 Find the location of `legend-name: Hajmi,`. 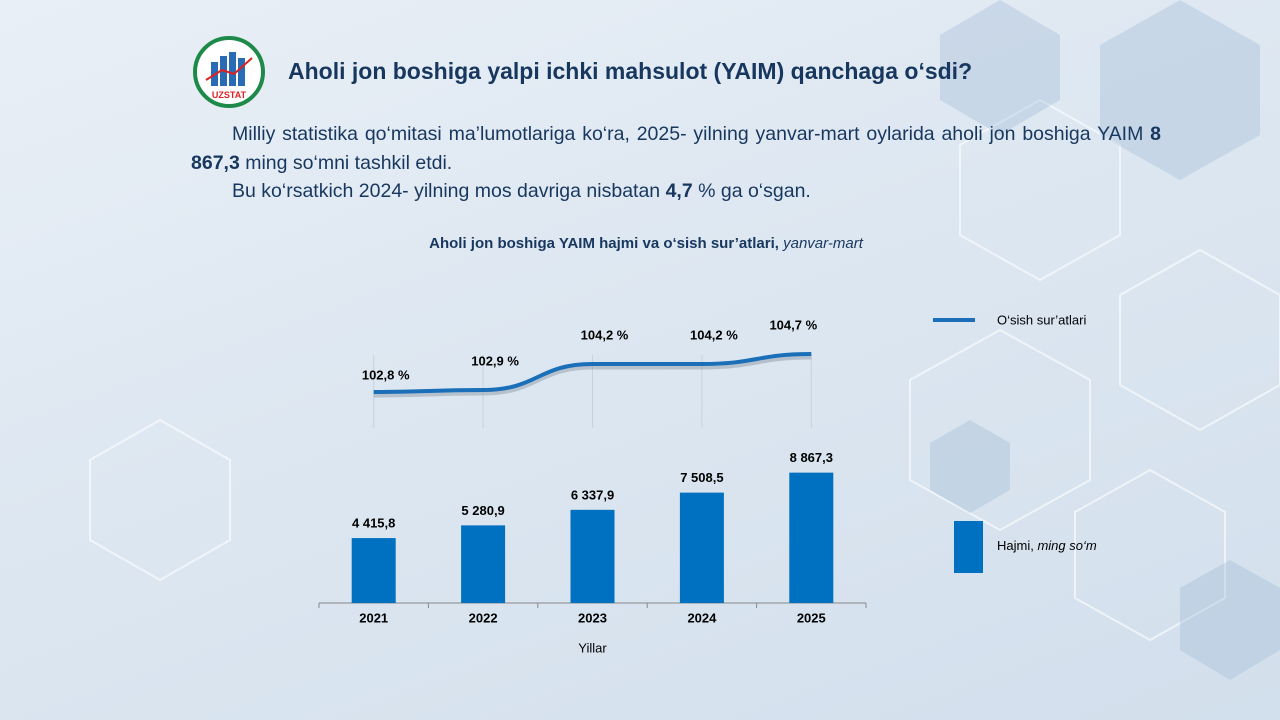

legend-name: Hajmi, is located at coordinates (1015, 545).